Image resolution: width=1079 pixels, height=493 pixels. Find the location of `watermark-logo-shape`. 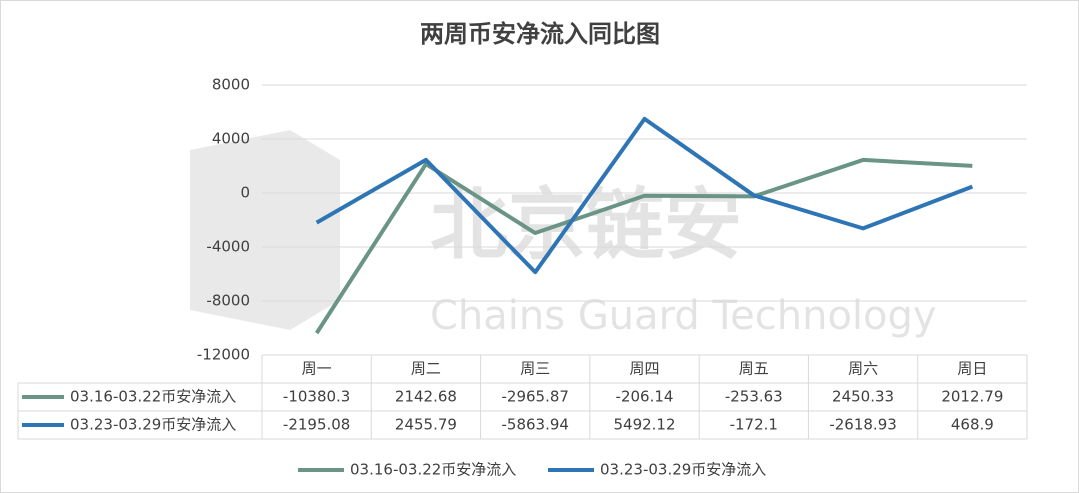

watermark-logo-shape is located at coordinates (265, 230).